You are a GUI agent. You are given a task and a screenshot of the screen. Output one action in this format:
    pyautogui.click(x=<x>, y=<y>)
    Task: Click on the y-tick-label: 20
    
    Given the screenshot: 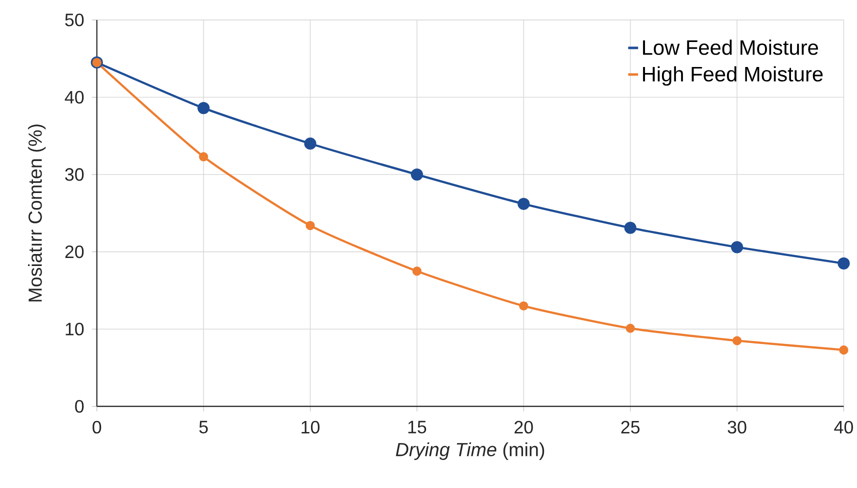 What is the action you would take?
    pyautogui.click(x=74, y=251)
    